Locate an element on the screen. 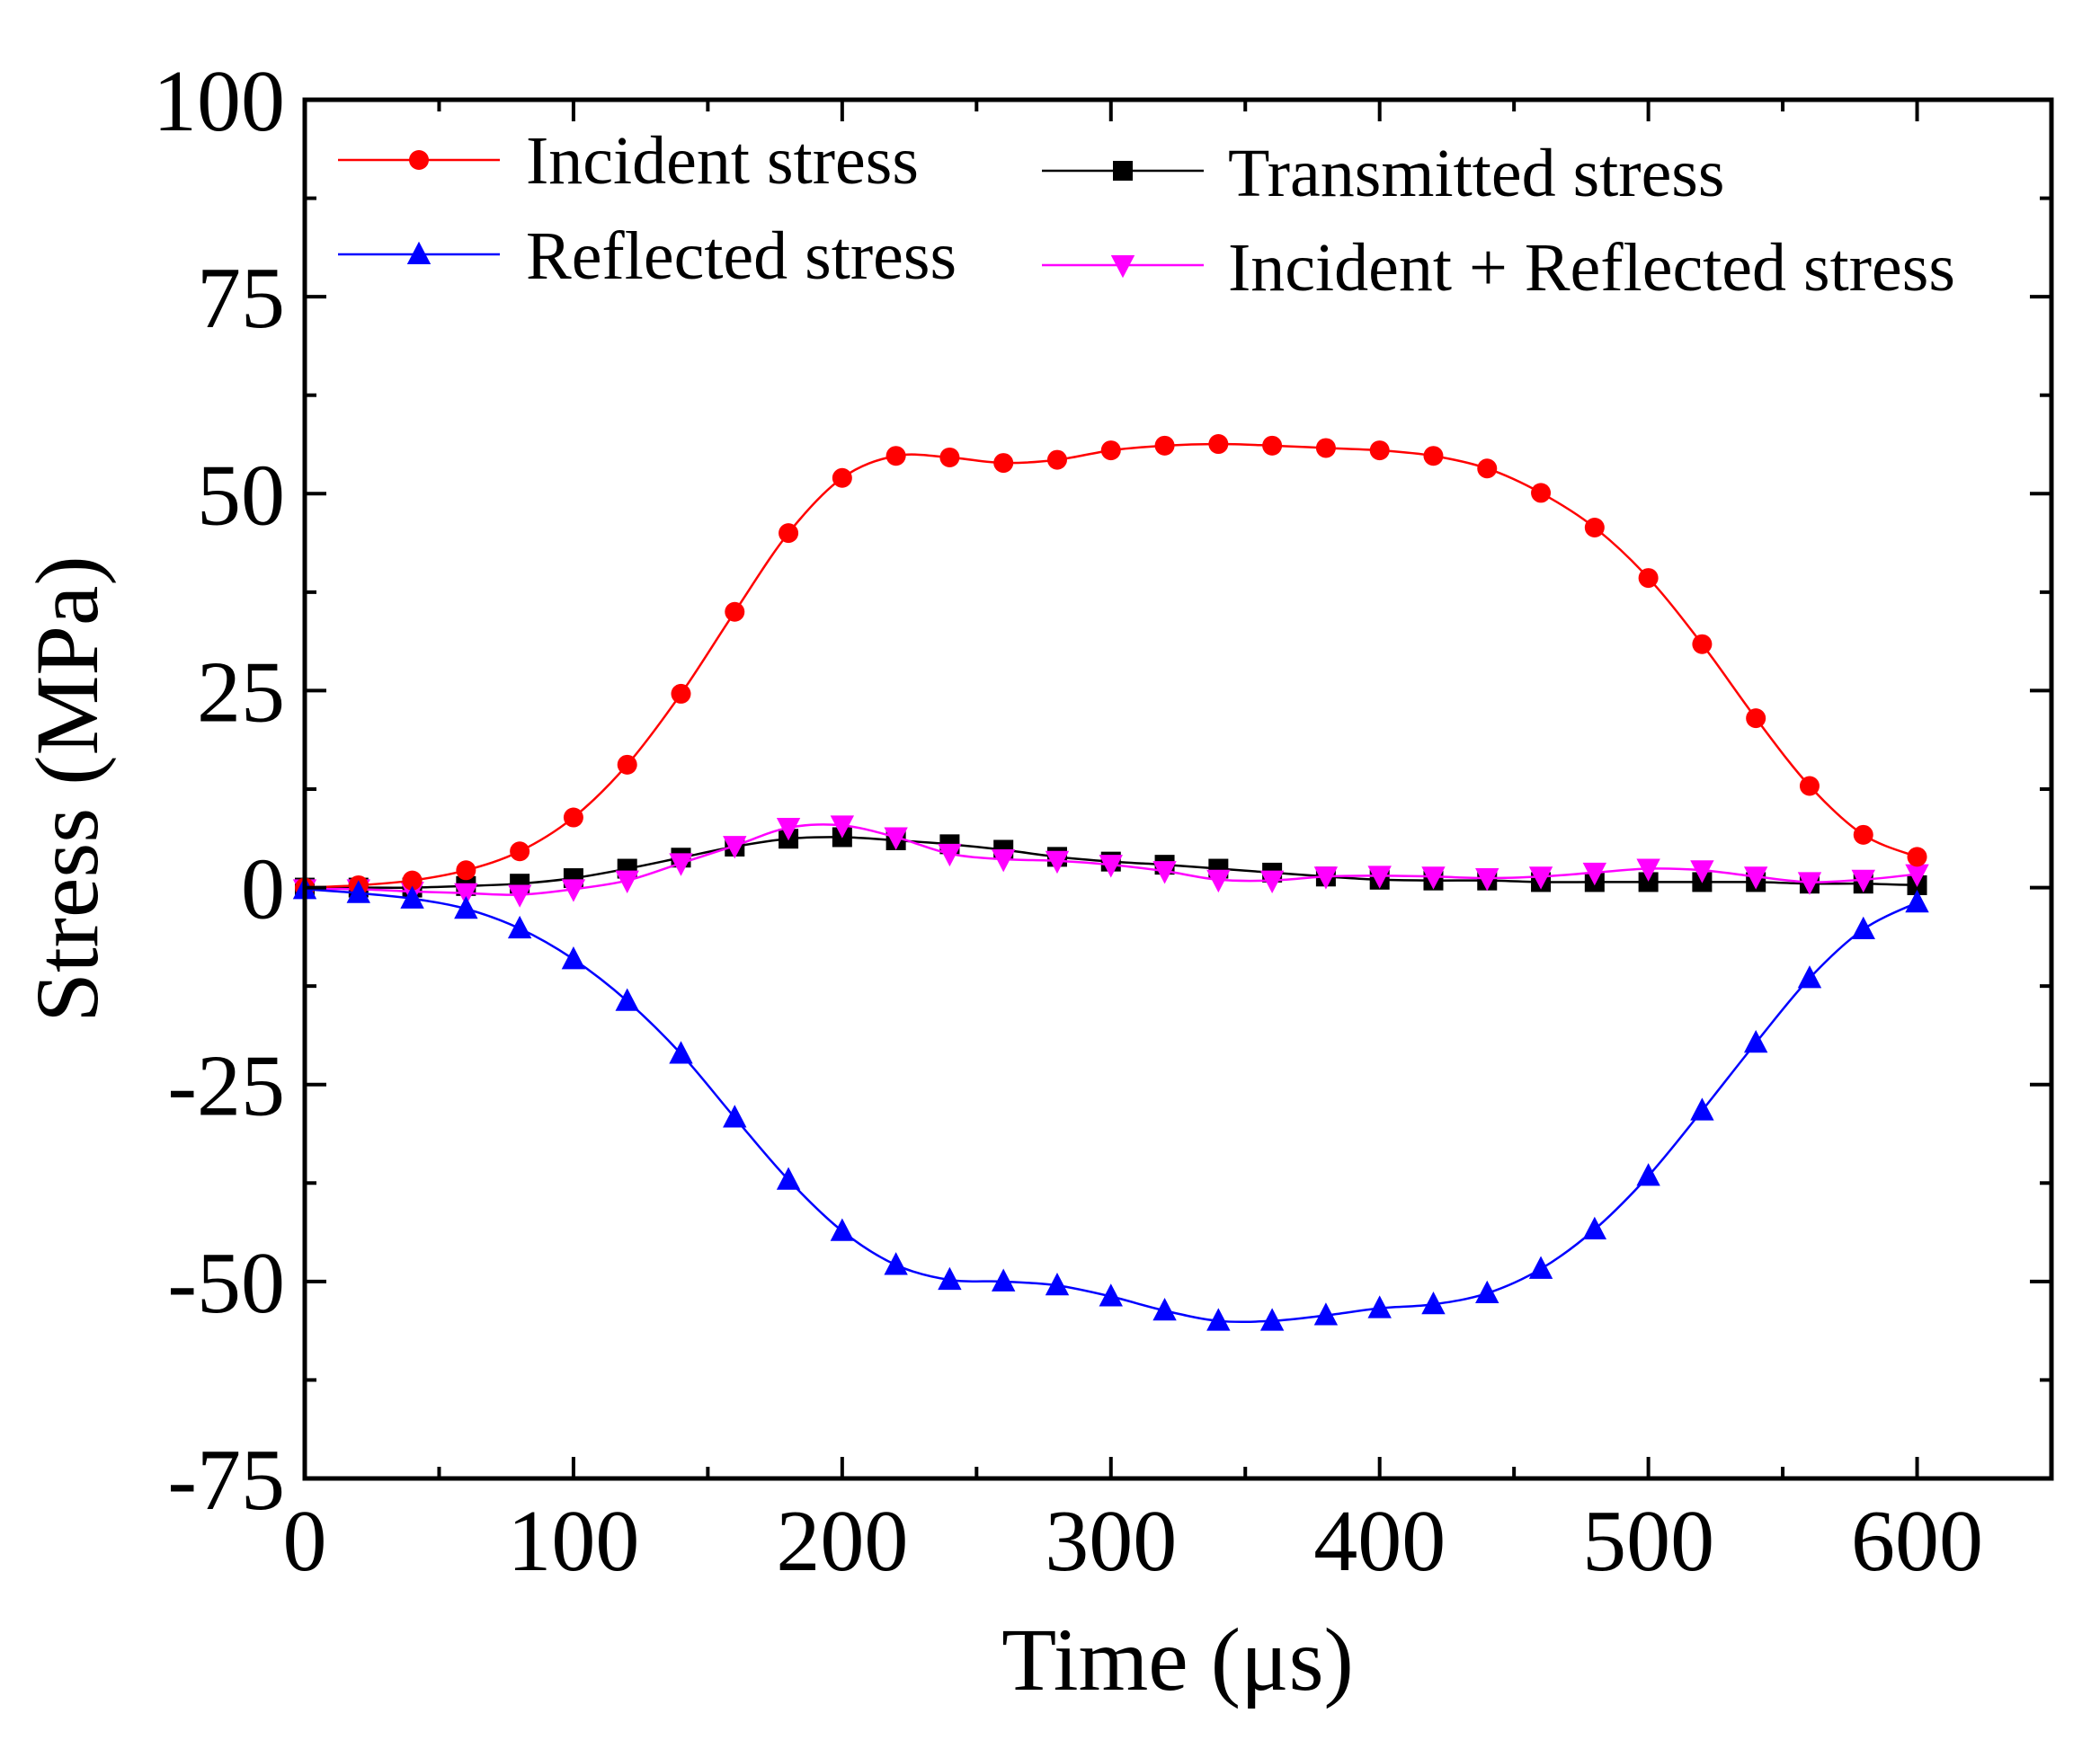  x-tick-label: 100 is located at coordinates (573, 1541).